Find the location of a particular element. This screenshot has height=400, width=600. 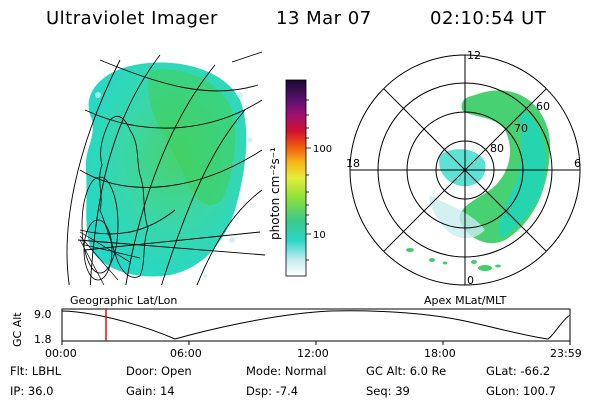

orbit-xtick-2: 12:00 is located at coordinates (313, 353).